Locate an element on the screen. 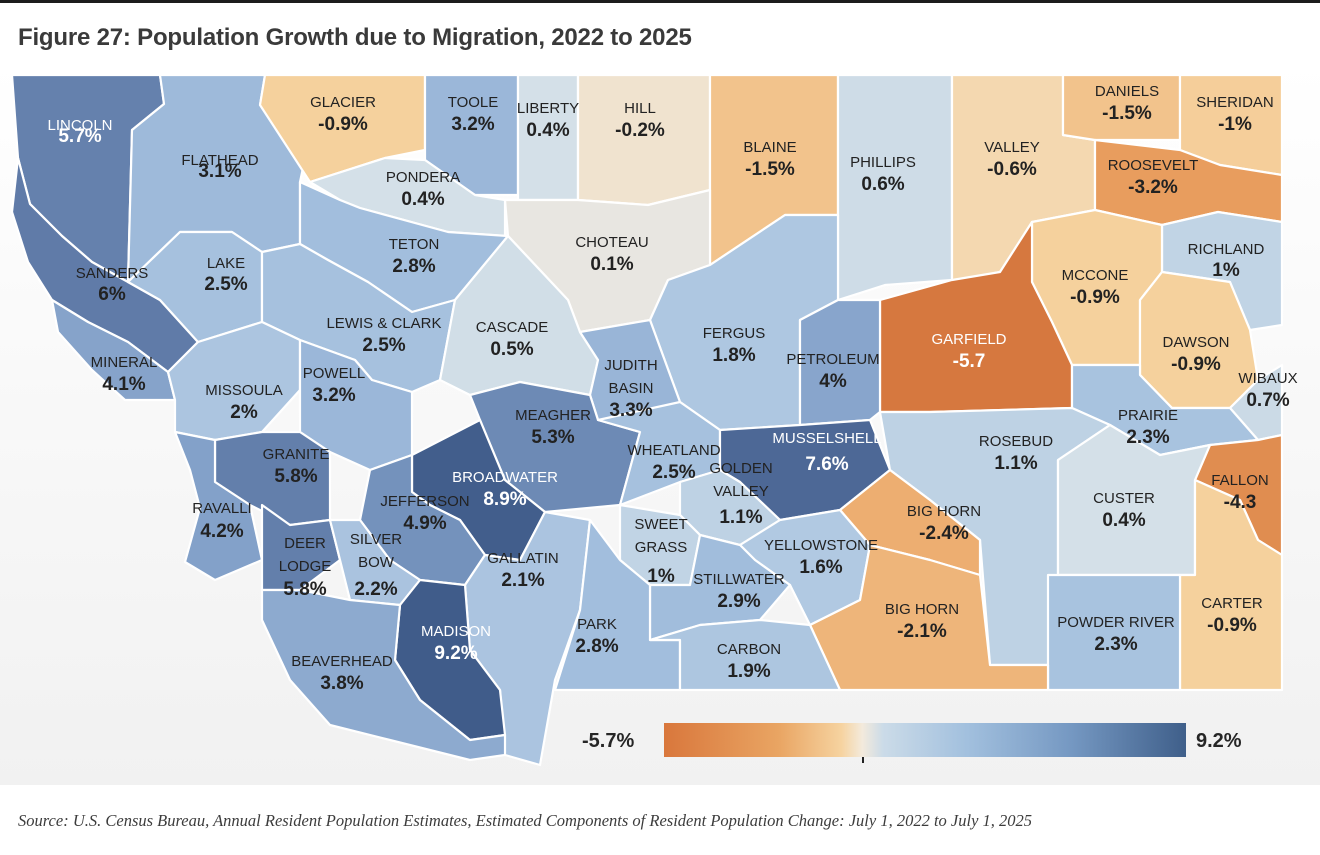  county-label-ravalli: RAVALLI 4.2% is located at coordinates (221, 521).